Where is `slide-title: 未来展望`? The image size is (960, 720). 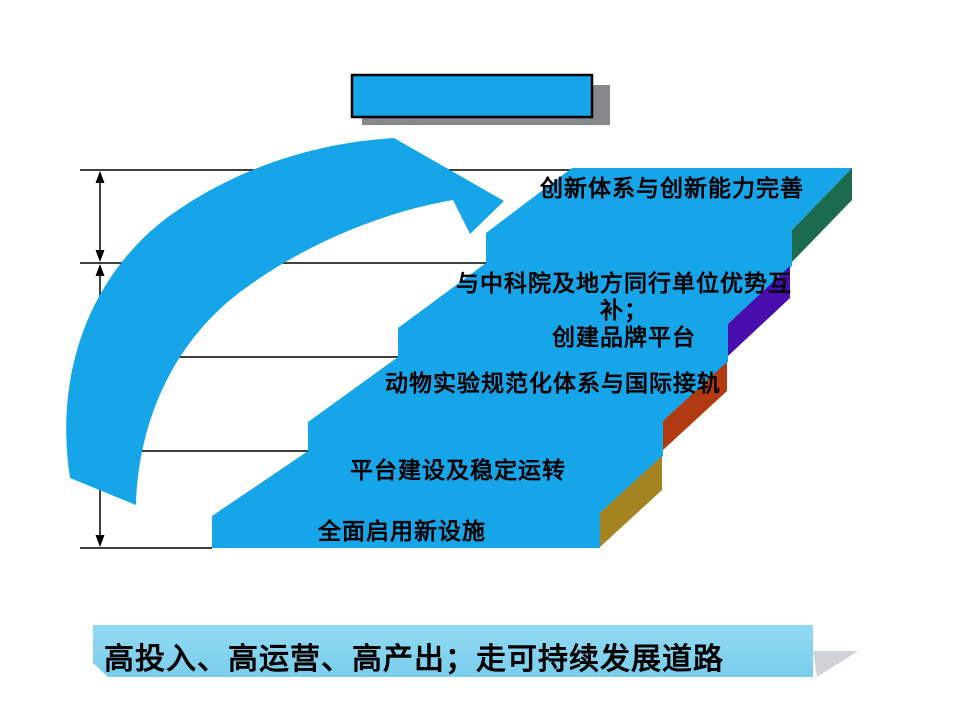
slide-title: 未来展望 is located at coordinates (120, 20).